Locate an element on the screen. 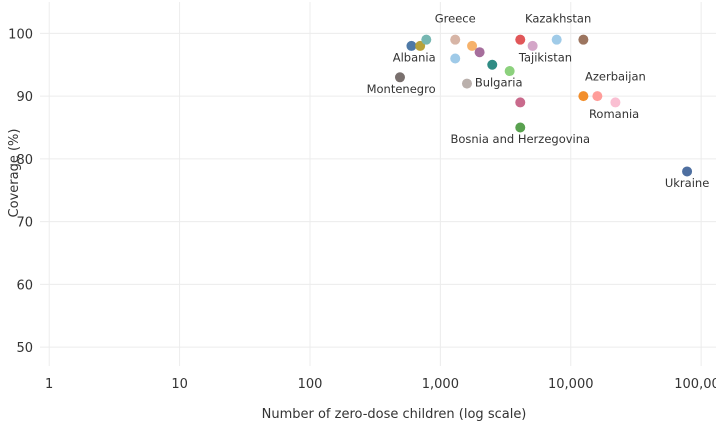 Image resolution: width=716 pixels, height=425 pixels. y-axis-ticks: 50 60 70 80 90 100 is located at coordinates (20, 191).